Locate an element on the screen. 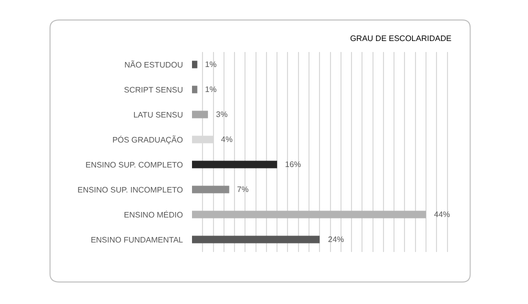 The height and width of the screenshot is (304, 528). y-tick-label: NÃO ESTUDOU is located at coordinates (154, 64).